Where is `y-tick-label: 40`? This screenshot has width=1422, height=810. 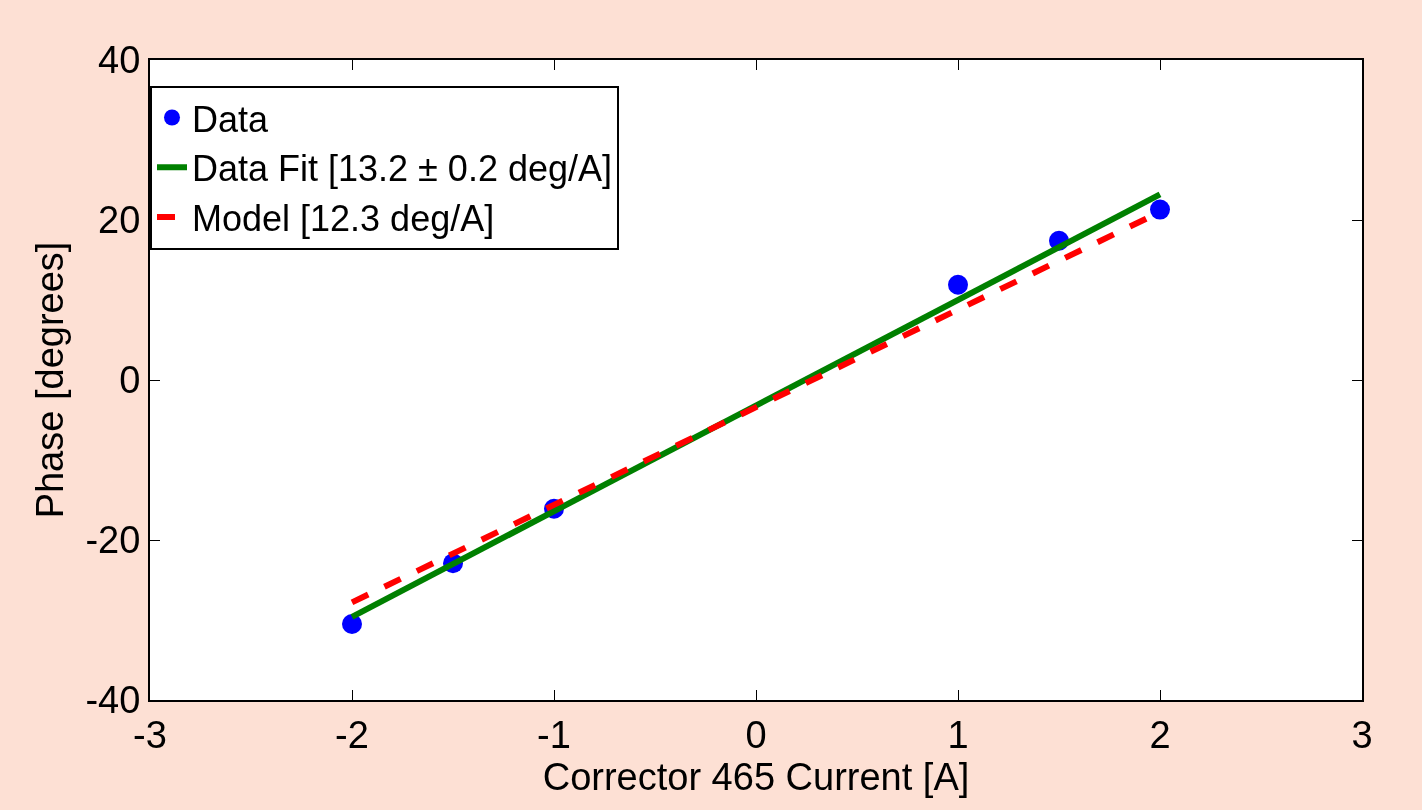 y-tick-label: 40 is located at coordinates (119, 60).